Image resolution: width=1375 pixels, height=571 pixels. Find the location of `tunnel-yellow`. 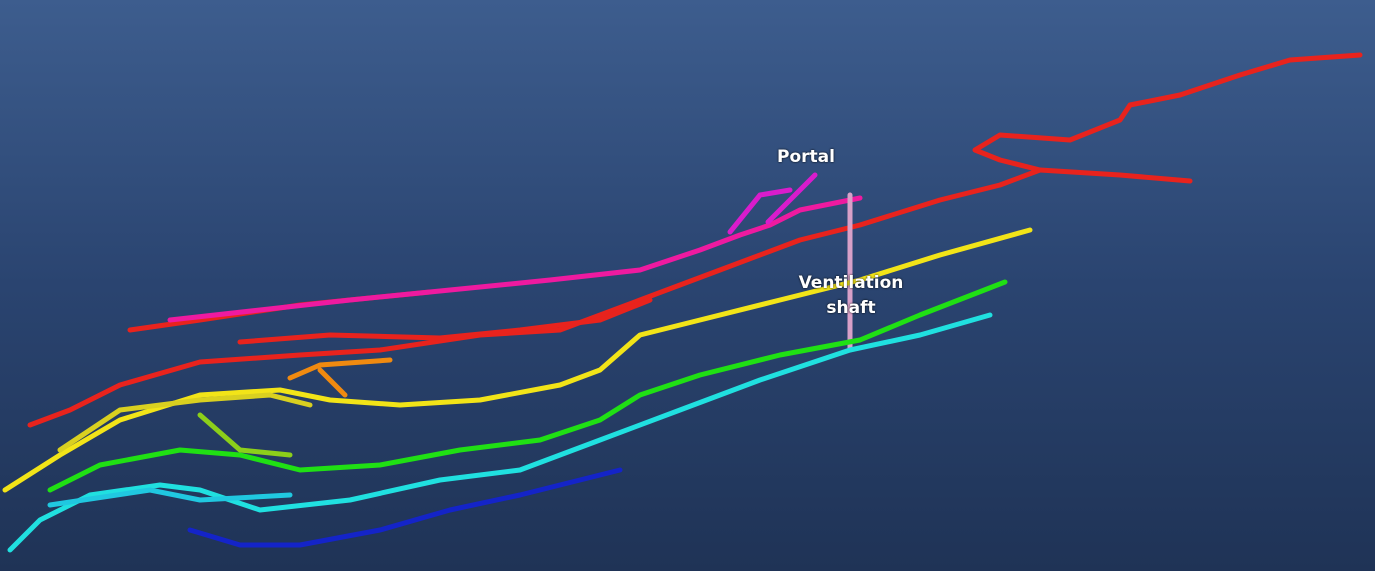

tunnel-yellow is located at coordinates (185, 422).